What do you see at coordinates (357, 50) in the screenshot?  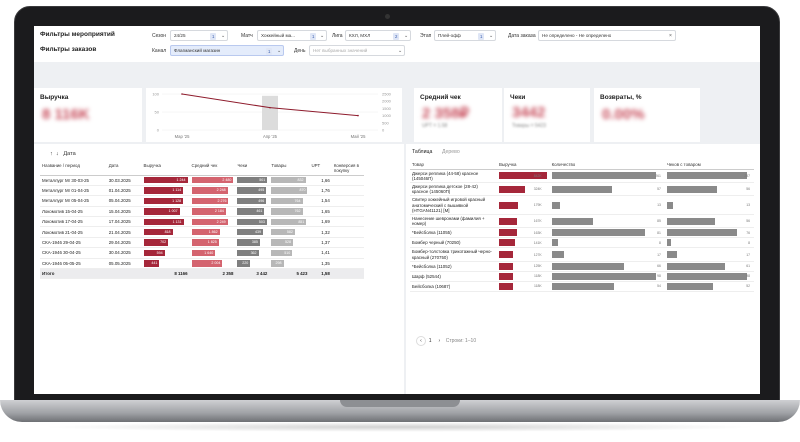 I see `day-select: Нет выбранных значений ⌄` at bounding box center [357, 50].